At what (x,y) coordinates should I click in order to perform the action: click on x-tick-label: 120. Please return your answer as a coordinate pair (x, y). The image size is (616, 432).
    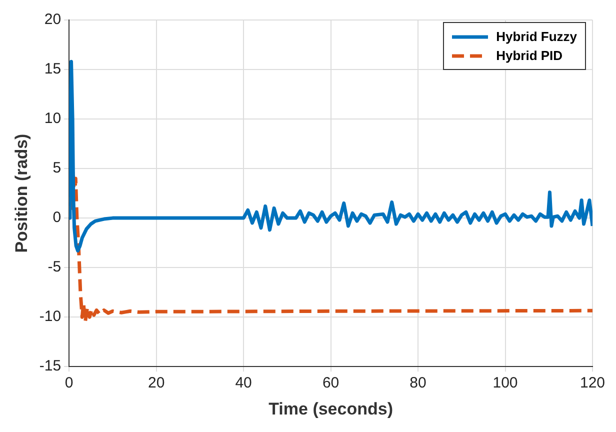
    Looking at the image, I should click on (592, 383).